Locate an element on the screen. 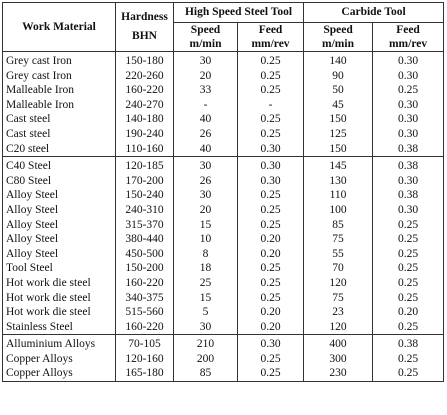 The image size is (447, 415). table-row: Alloy Steel 150-240 30 0.25 110 0.38 is located at coordinates (223, 195).